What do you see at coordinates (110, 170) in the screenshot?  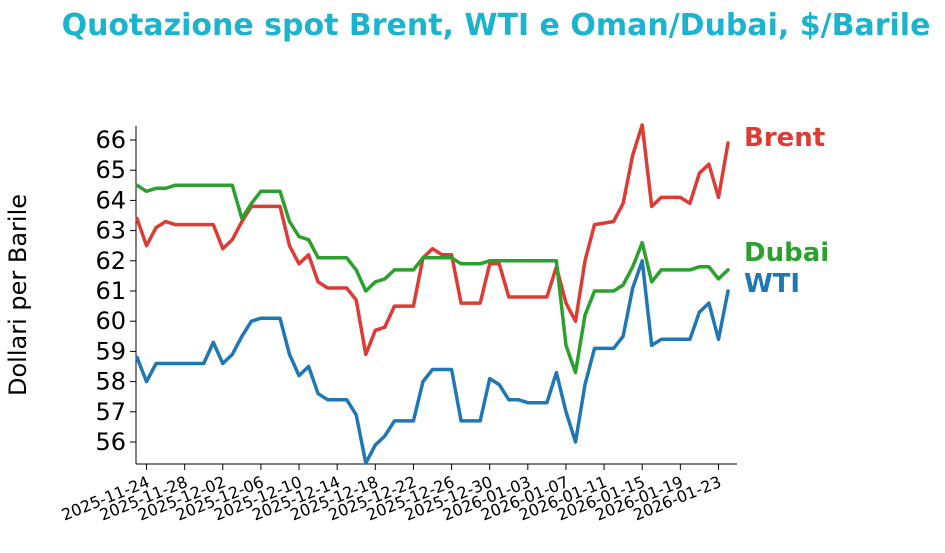 I see `y-tick-label: 65` at bounding box center [110, 170].